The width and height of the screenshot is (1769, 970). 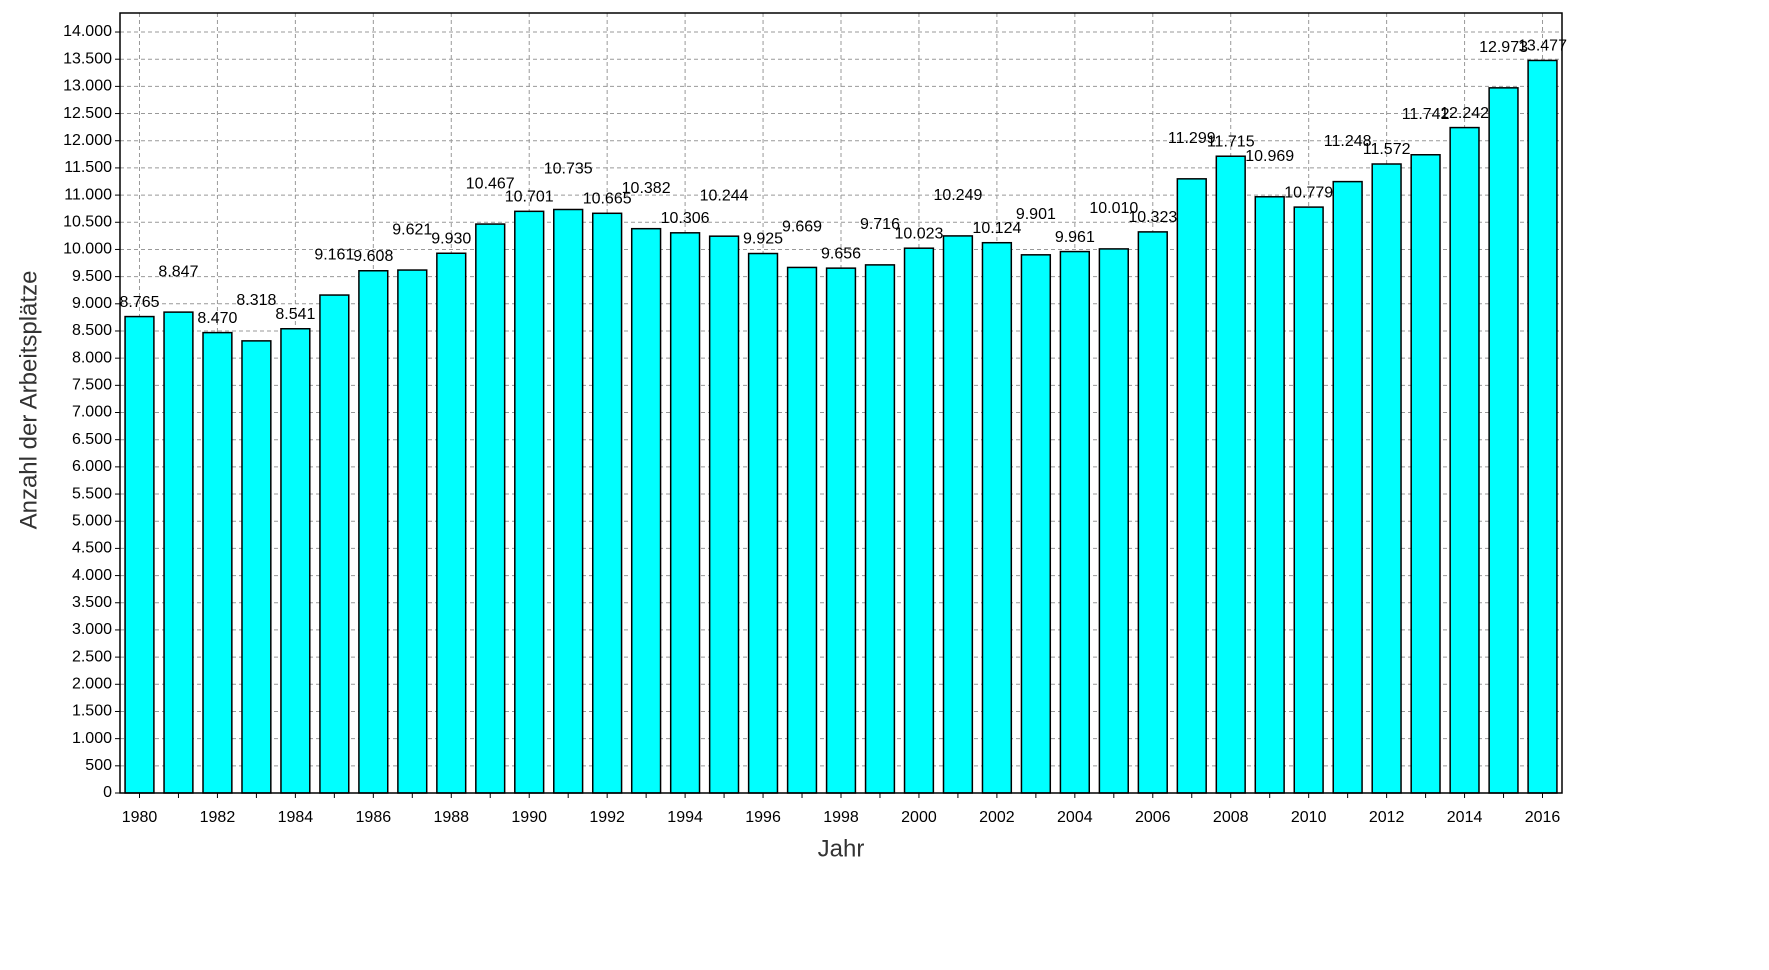 What do you see at coordinates (92, 303) in the screenshot?
I see `y-tick-label: 9.000` at bounding box center [92, 303].